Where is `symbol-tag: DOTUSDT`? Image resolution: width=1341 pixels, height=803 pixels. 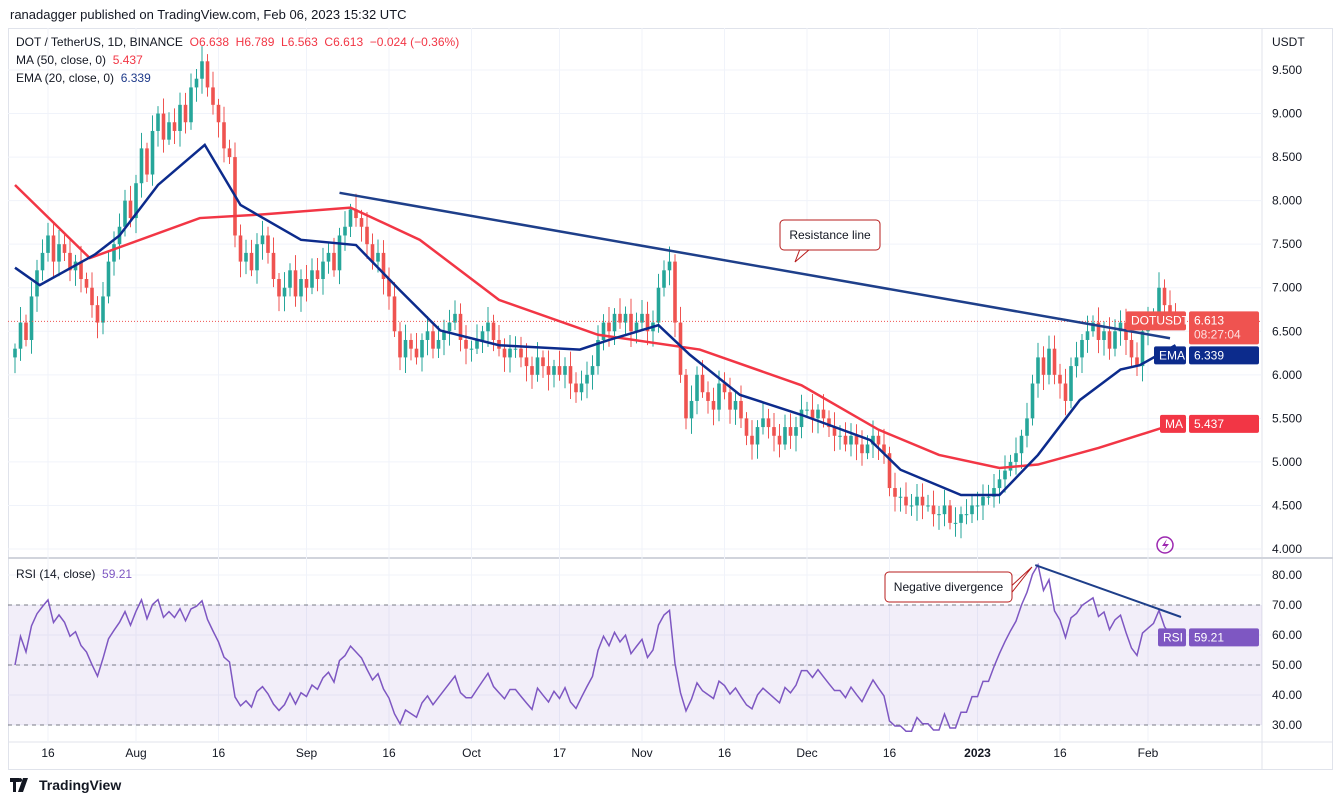 symbol-tag: DOTUSDT is located at coordinates (1158, 321).